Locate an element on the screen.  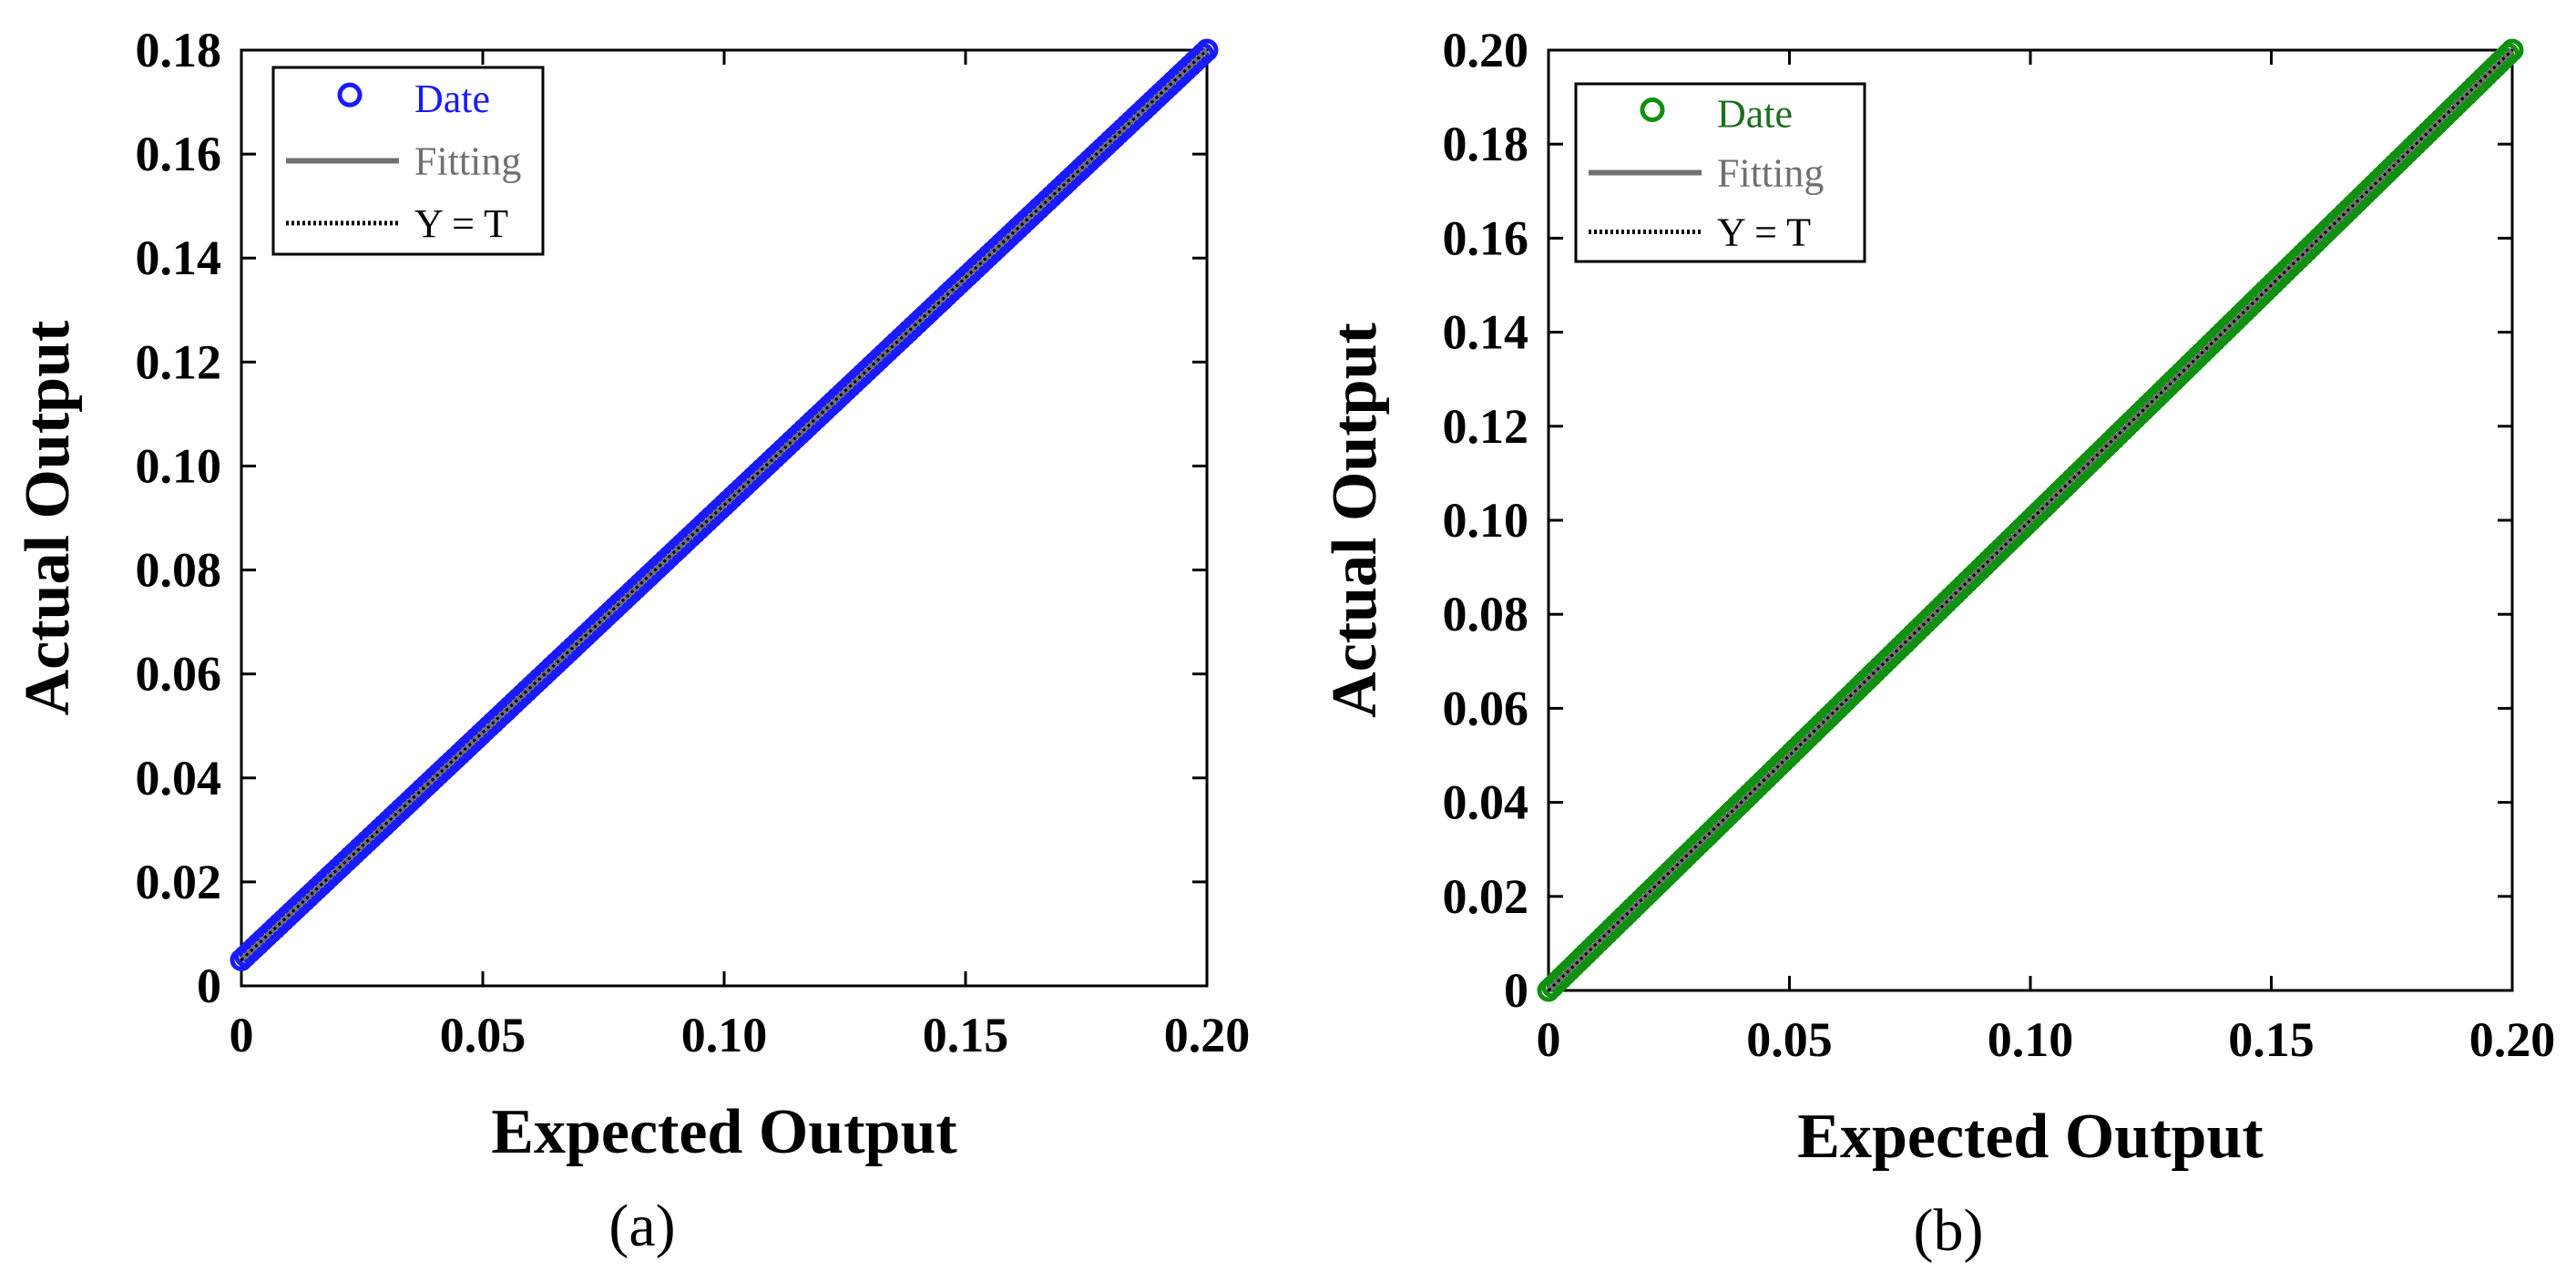
panel-caption: (b) is located at coordinates (1949, 1230).